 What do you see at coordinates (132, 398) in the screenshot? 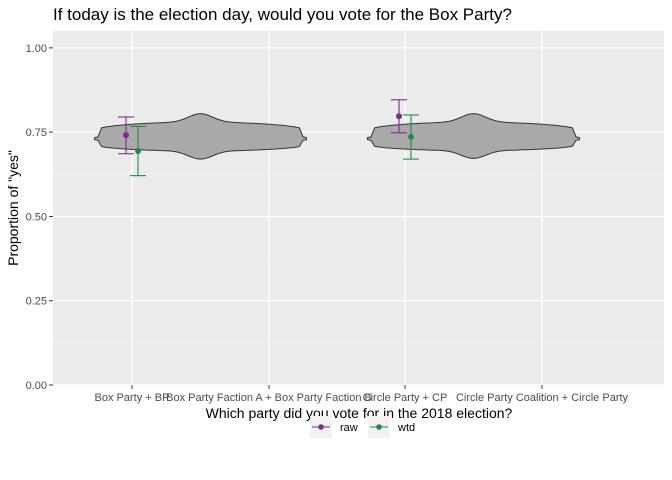
I see `x-tick-label: Box Party + BP` at bounding box center [132, 398].